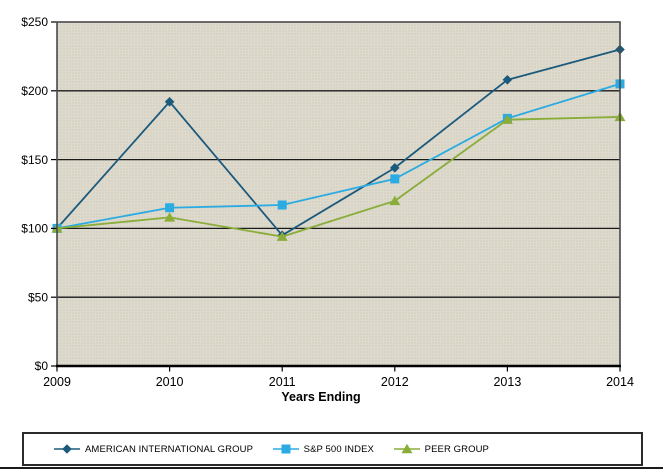 Image resolution: width=663 pixels, height=471 pixels. Describe the element at coordinates (331, 468) in the screenshot. I see `bottom-rule` at that location.